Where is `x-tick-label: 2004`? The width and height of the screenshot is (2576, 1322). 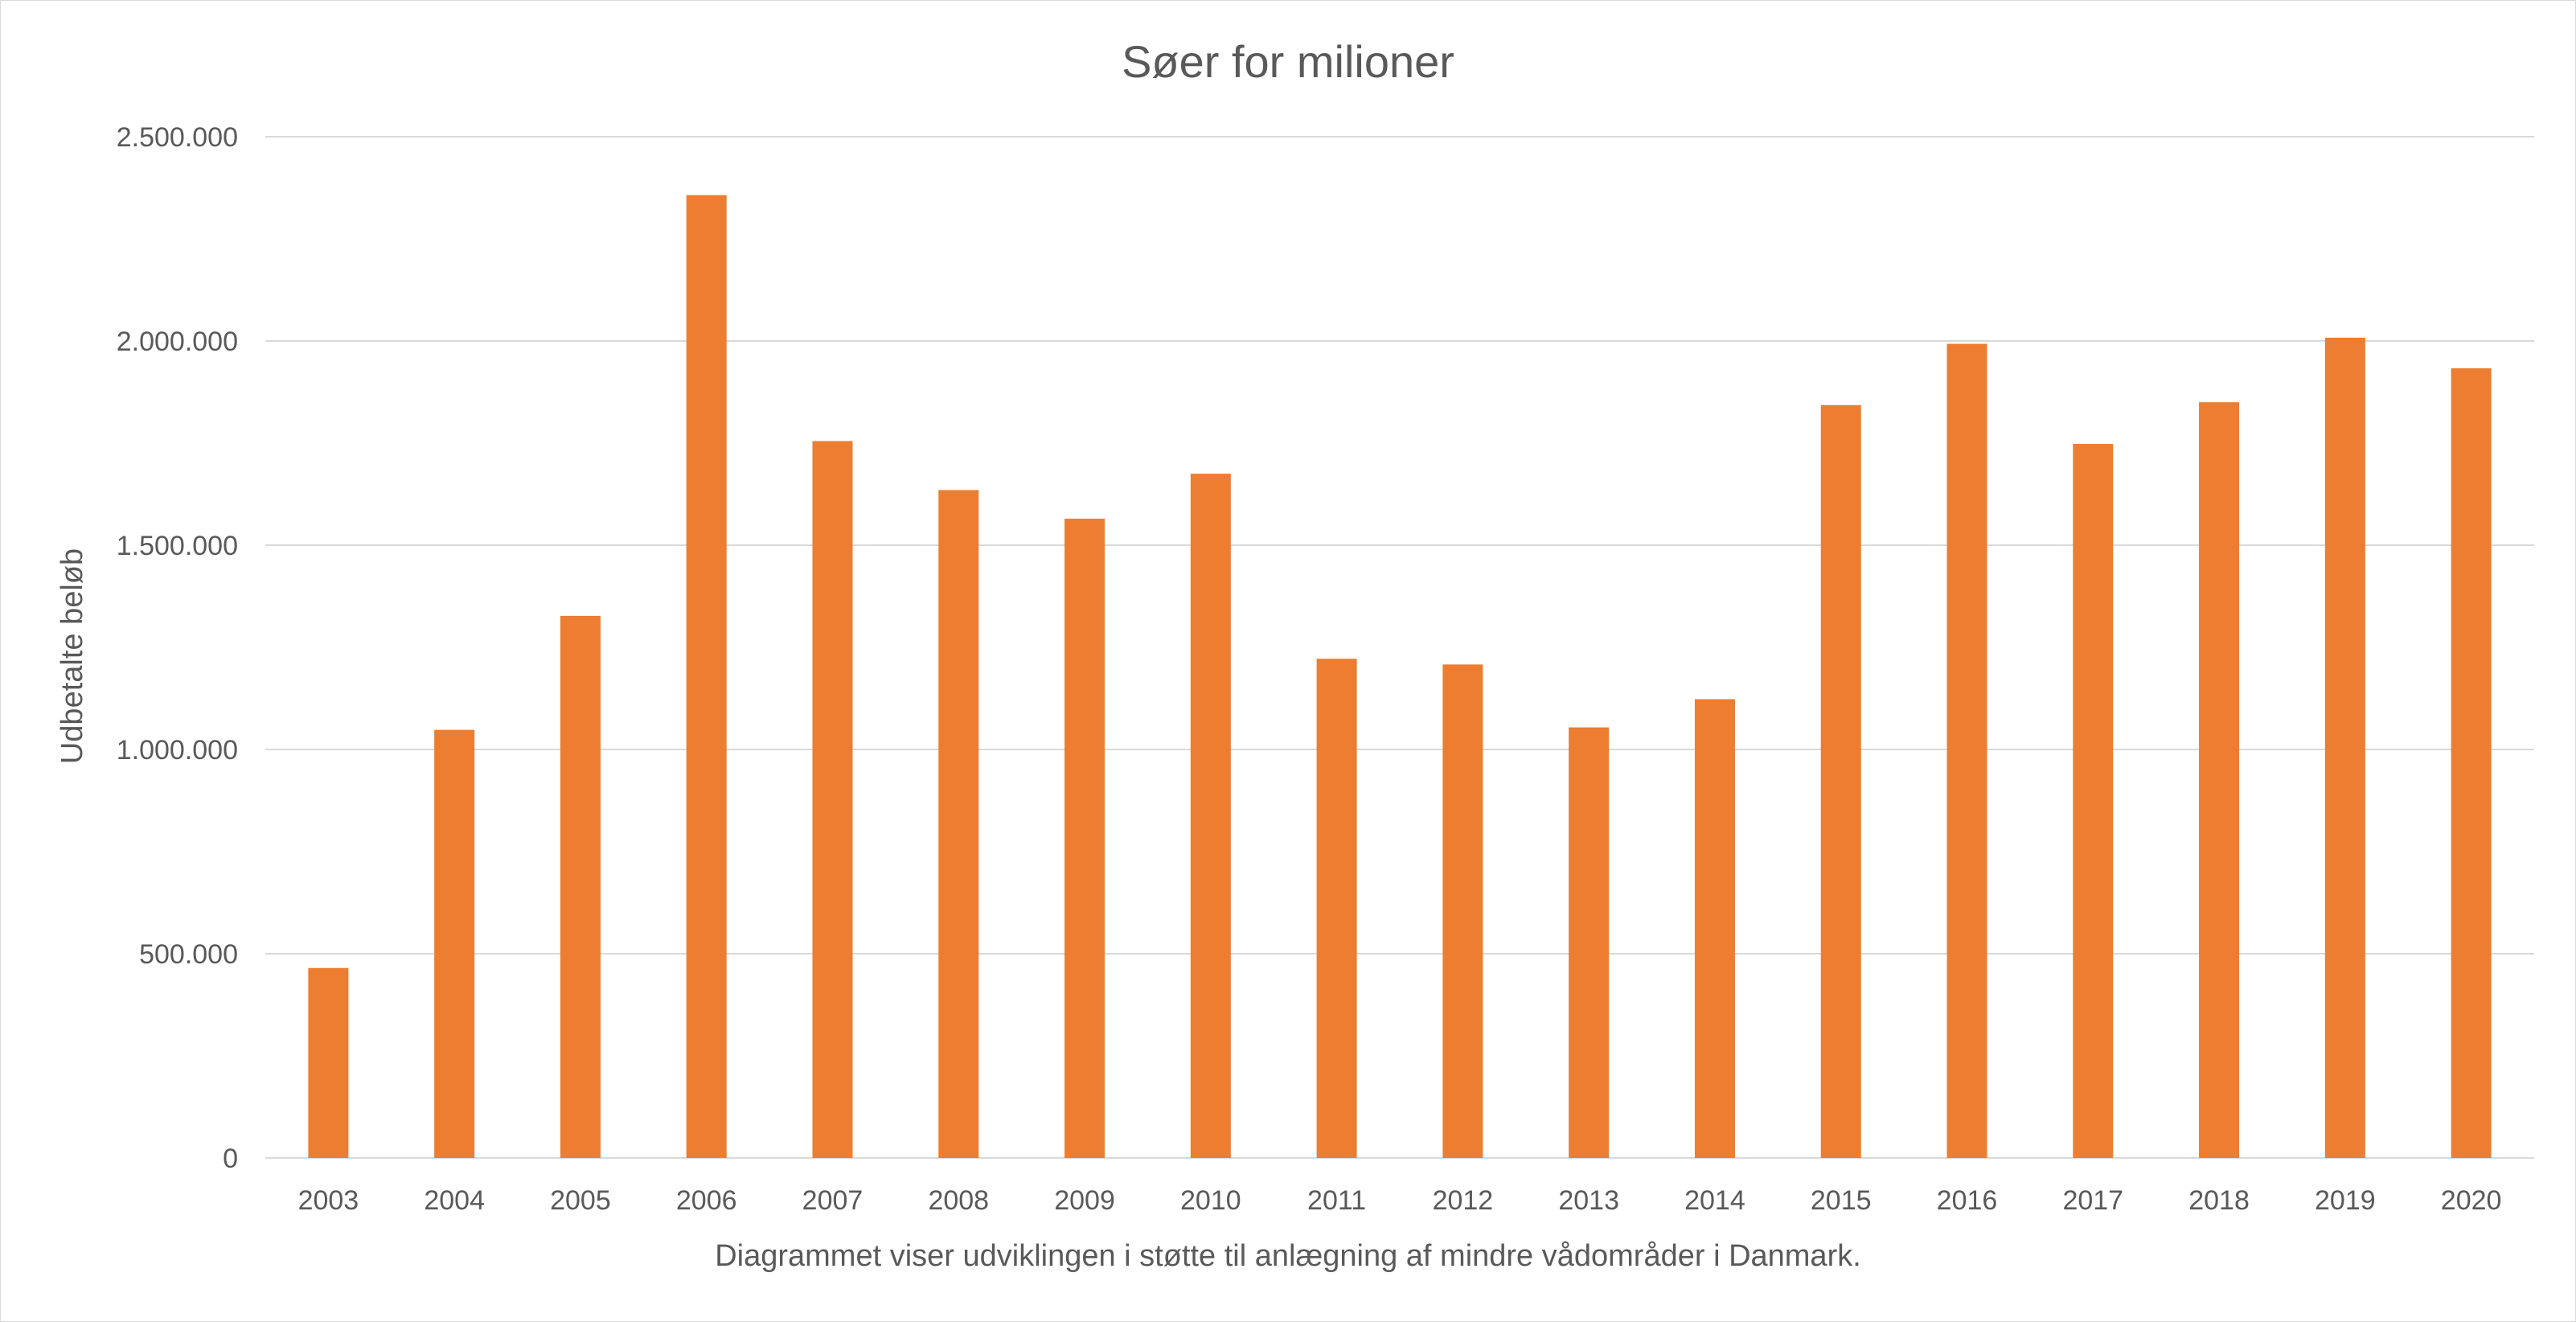 x-tick-label: 2004 is located at coordinates (455, 1200).